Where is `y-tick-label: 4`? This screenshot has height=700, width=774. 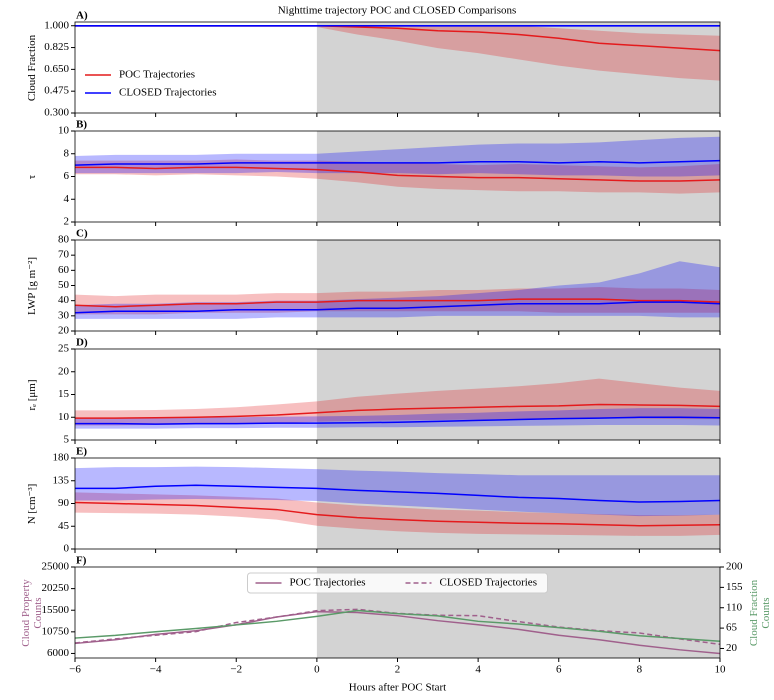
y-tick-label: 4 is located at coordinates (67, 199).